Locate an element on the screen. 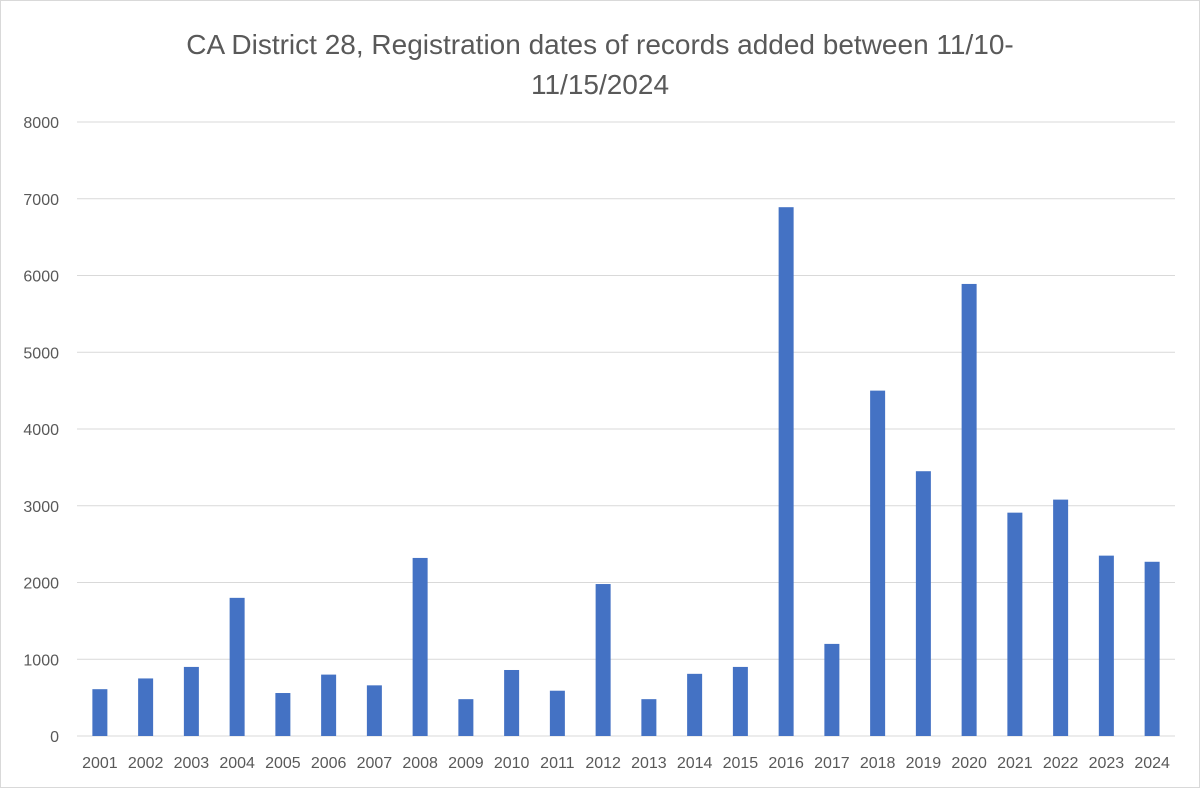  y-tick-label-7000: 7000 is located at coordinates (41, 200).